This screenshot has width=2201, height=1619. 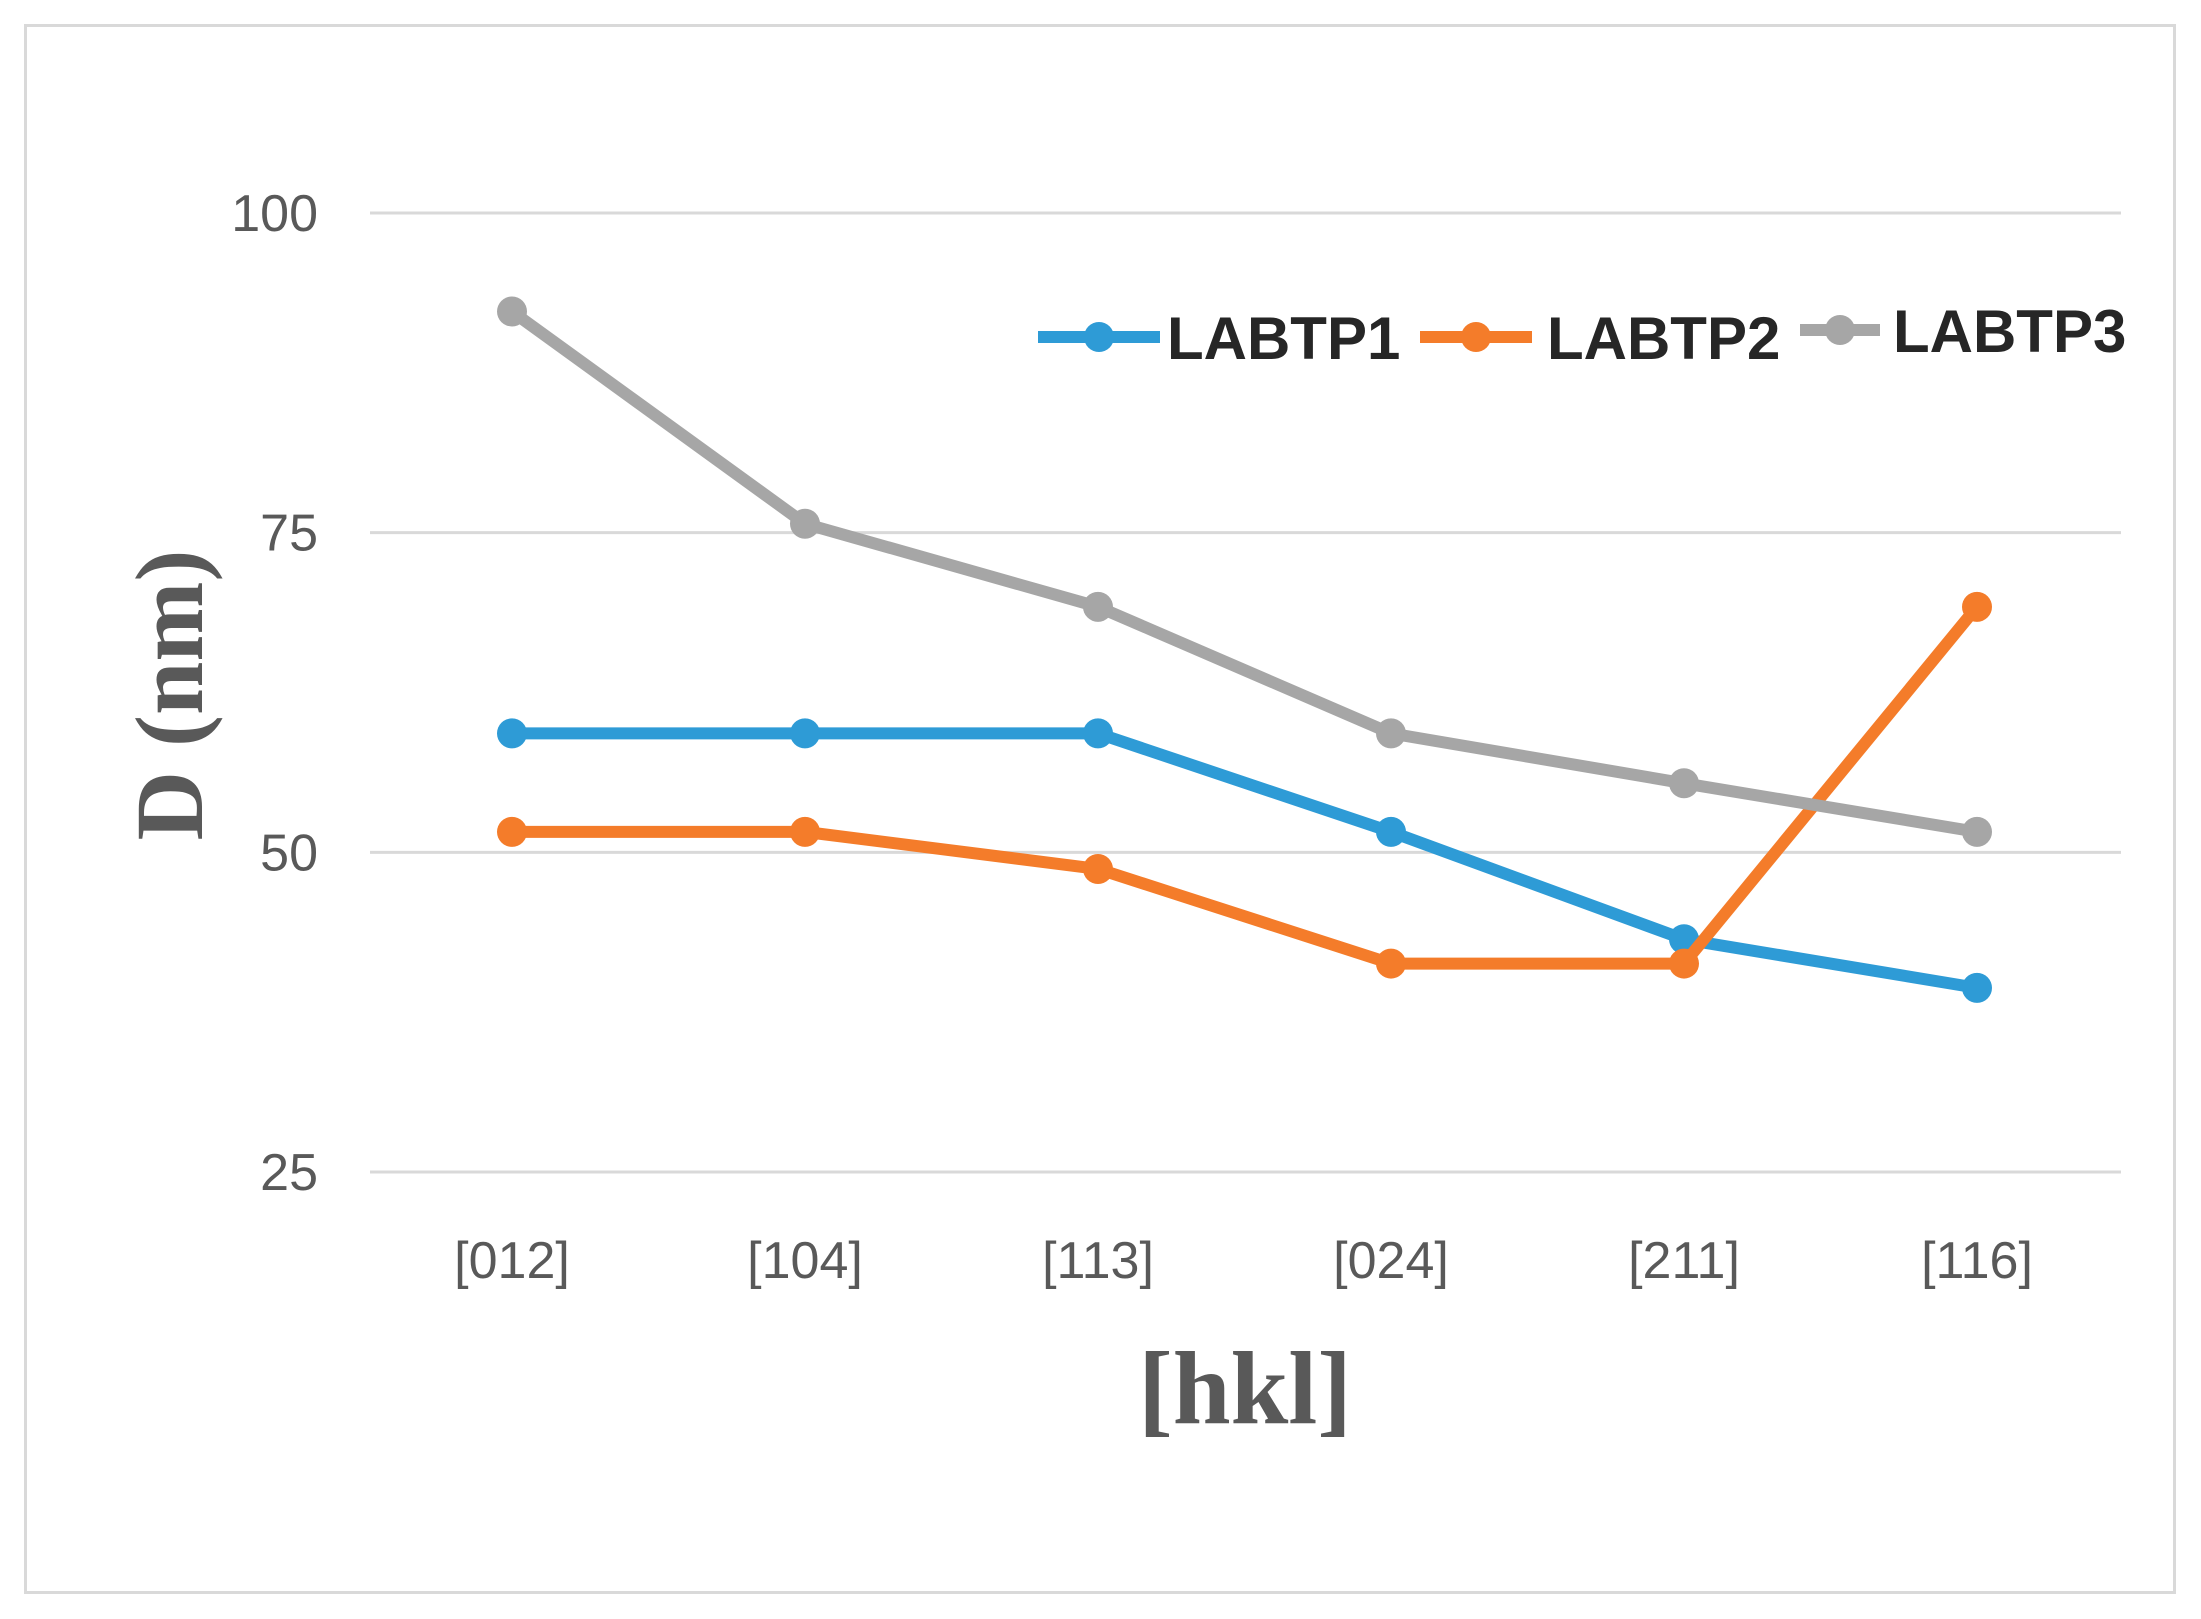 I want to click on legend-item-labtp2: LABTP2, so click(x=1600, y=338).